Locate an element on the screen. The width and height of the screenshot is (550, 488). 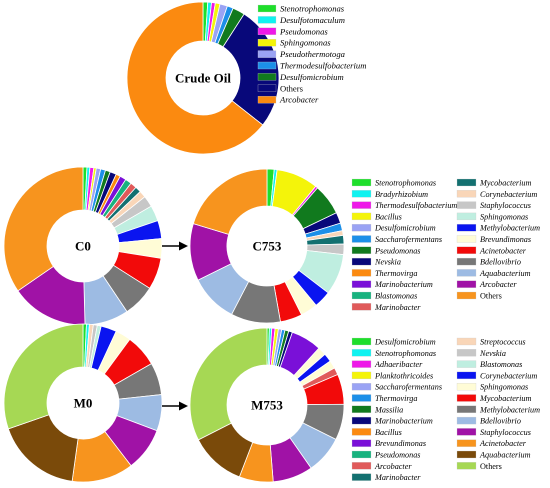
donut-crude-oil: Crude Oil is located at coordinates (203, 78).